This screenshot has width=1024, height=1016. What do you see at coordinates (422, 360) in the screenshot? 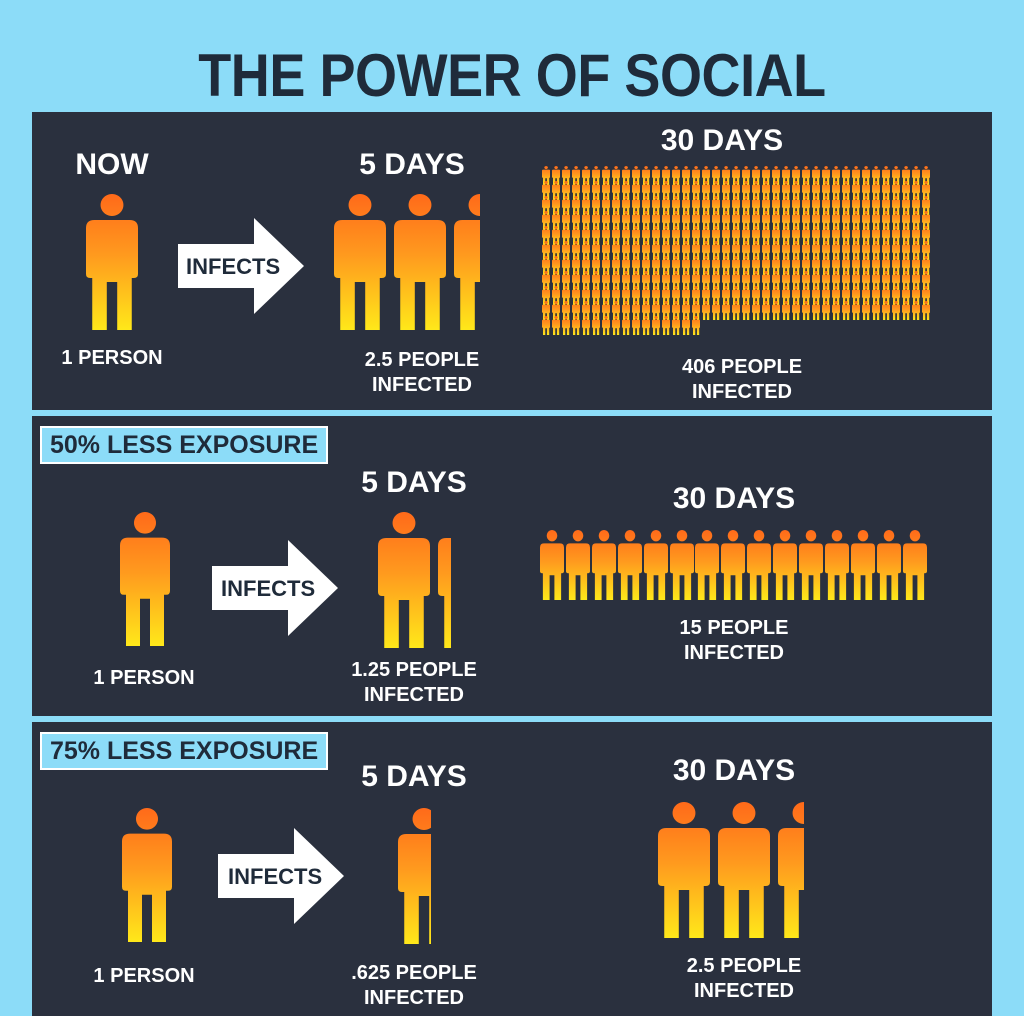
I see `day5-label-line1: 2.5 PEOPLE` at bounding box center [422, 360].